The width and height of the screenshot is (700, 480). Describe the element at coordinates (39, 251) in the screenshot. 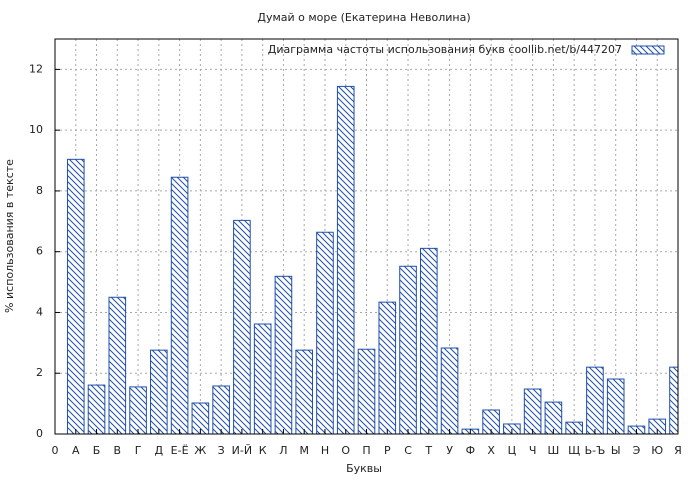

I see `y-tick-label: 6` at that location.